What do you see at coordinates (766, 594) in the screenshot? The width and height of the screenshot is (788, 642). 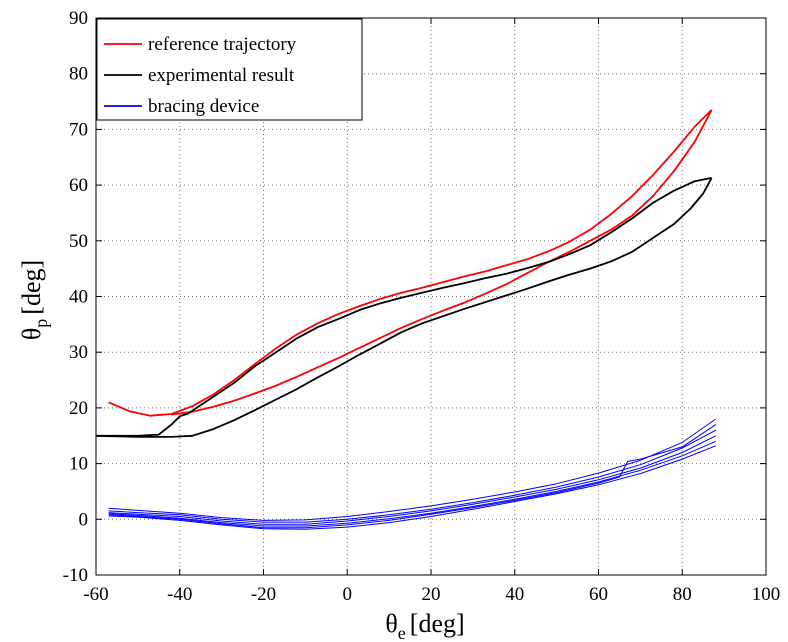 I see `x-tick-label: 100` at bounding box center [766, 594].